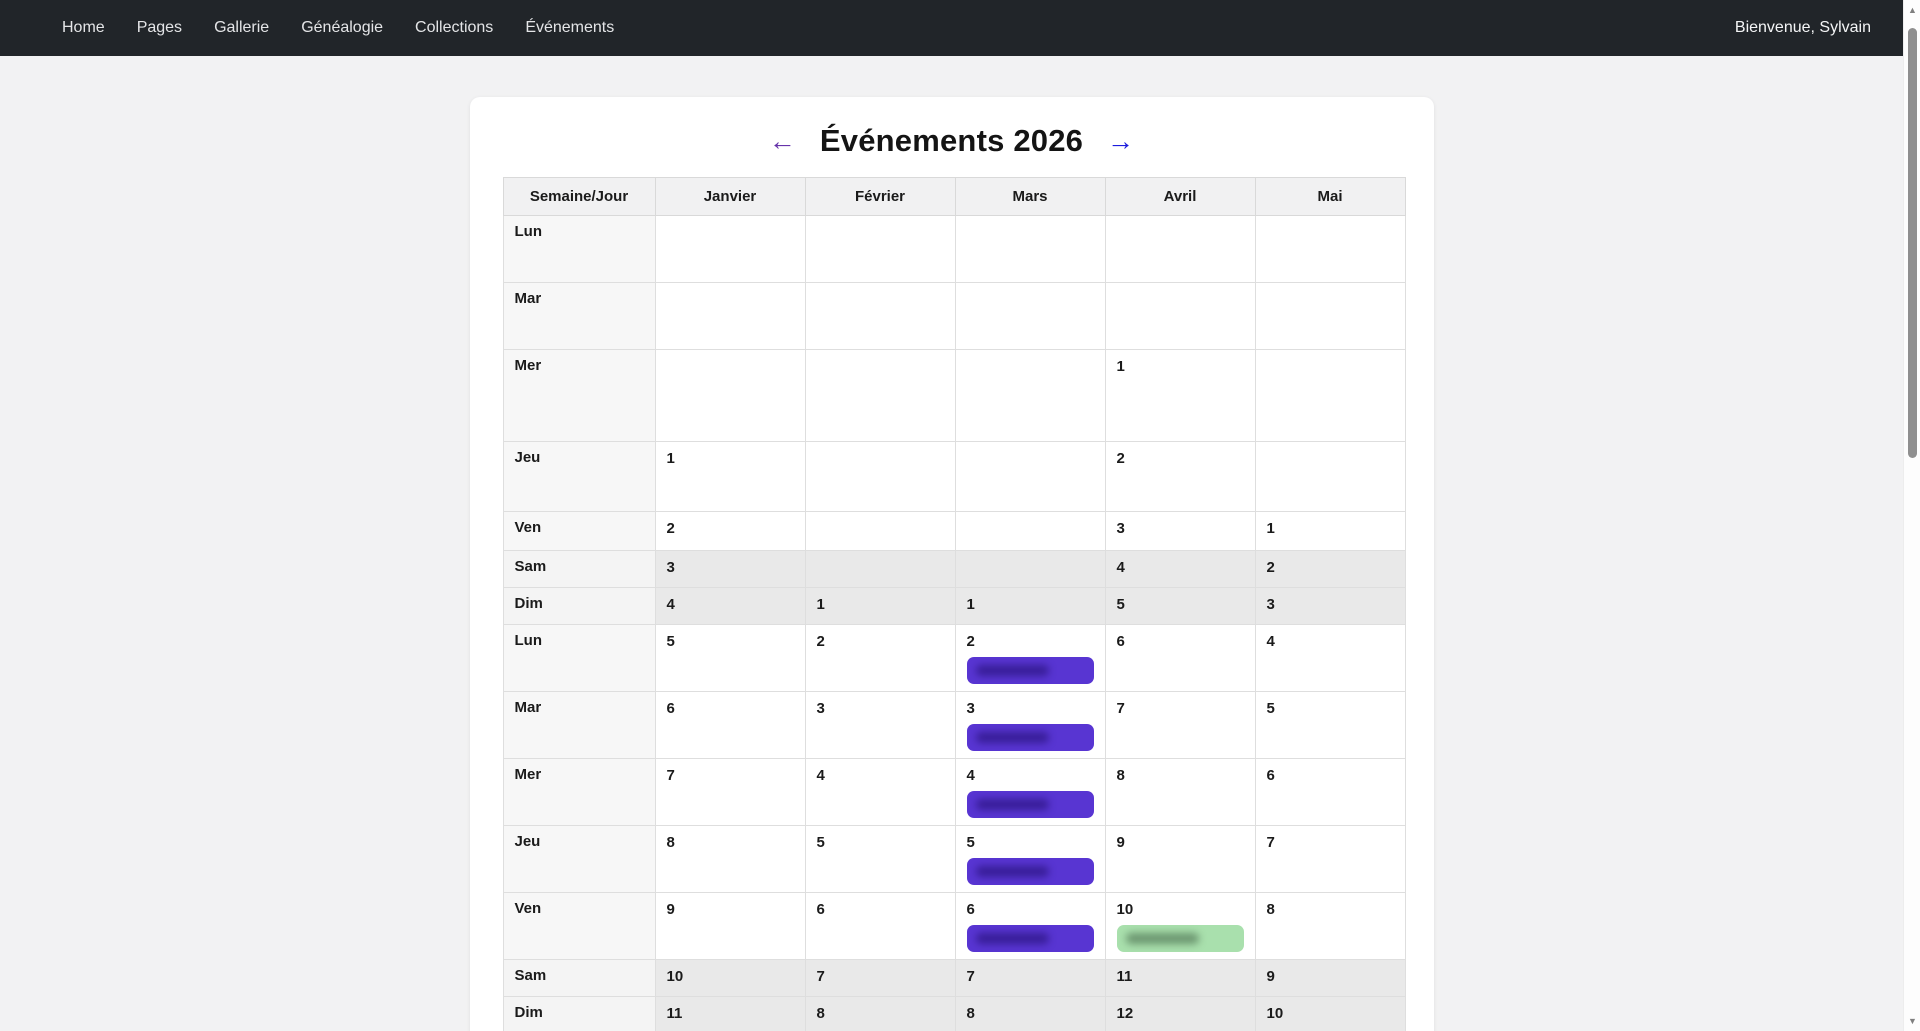  I want to click on scrollbar-up-arrow-icon: ▲, so click(1912, 10).